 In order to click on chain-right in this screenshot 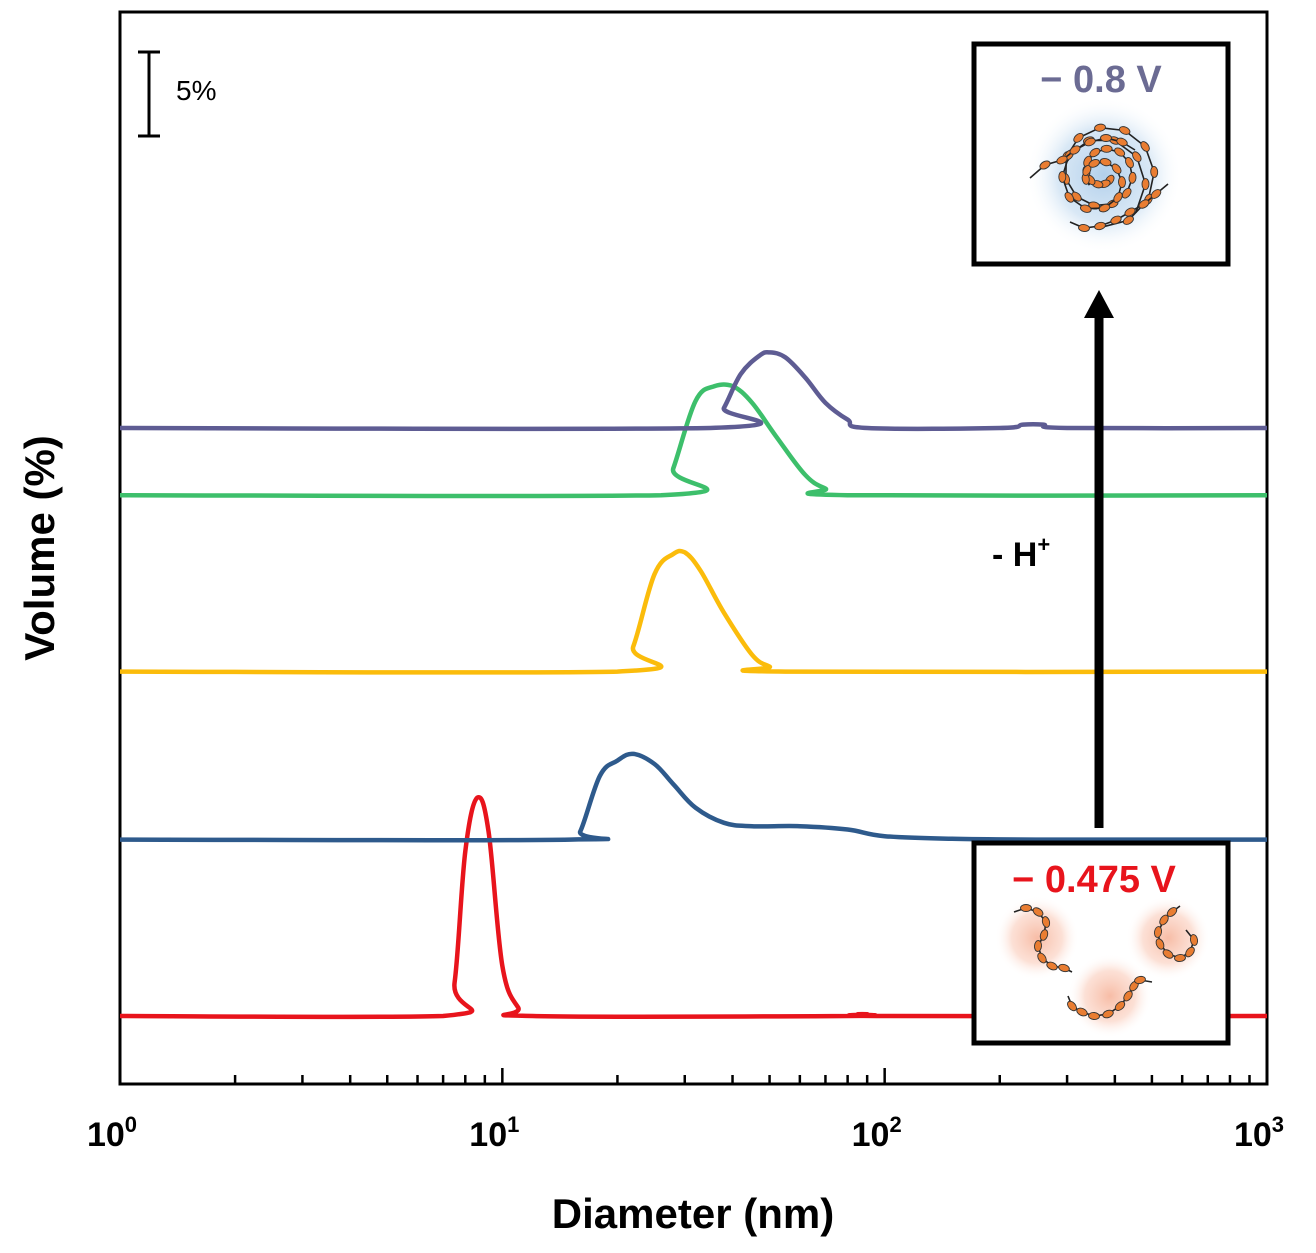, I will do `click(1176, 933)`.